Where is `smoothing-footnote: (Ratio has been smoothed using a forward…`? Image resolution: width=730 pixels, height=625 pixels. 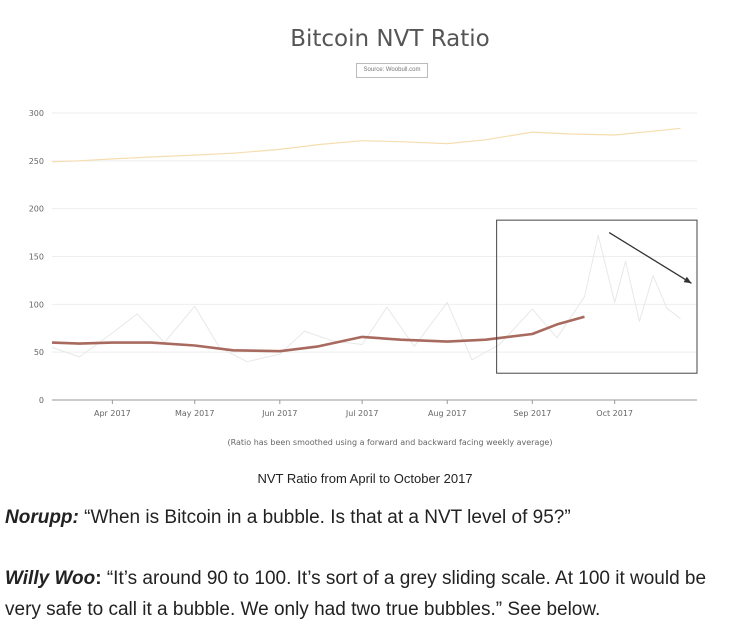
smoothing-footnote: (Ratio has been smoothed using a forward… is located at coordinates (390, 442).